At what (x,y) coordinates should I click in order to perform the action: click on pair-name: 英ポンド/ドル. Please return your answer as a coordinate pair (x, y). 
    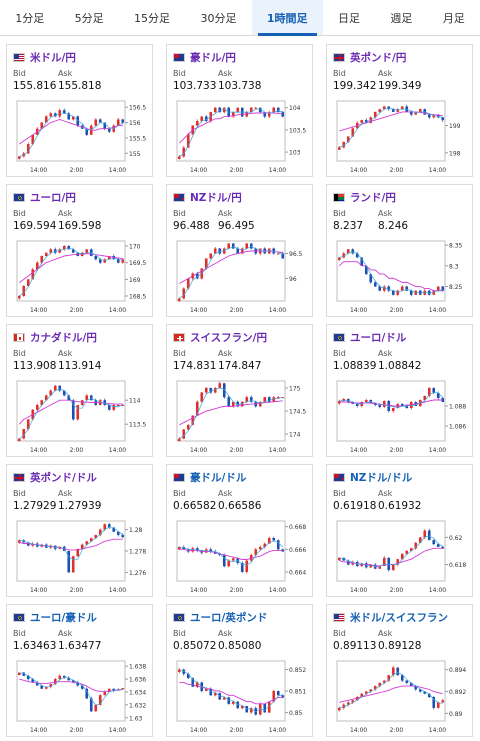
    Looking at the image, I should click on (63, 477).